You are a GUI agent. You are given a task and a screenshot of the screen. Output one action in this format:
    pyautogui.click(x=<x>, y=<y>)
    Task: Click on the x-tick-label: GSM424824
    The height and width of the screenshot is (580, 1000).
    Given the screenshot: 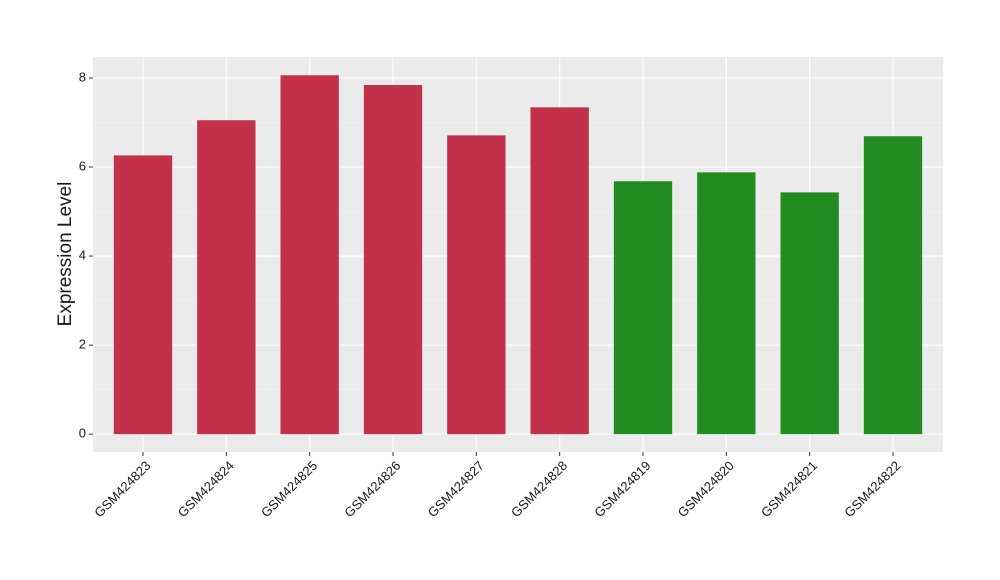 What is the action you would take?
    pyautogui.click(x=206, y=489)
    